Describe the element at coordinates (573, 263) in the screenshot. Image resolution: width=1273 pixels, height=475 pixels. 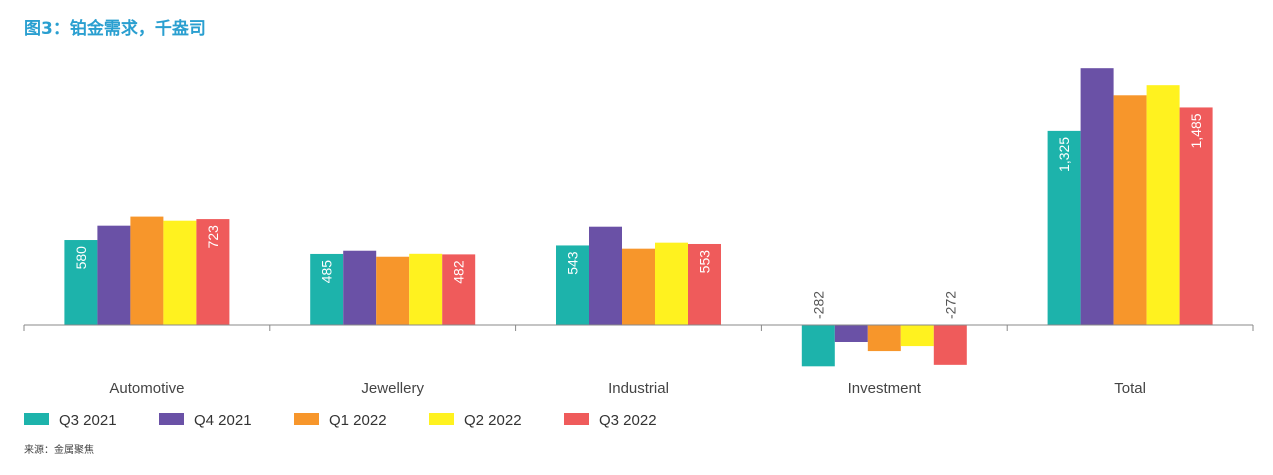
I see `data-label: 543` at that location.